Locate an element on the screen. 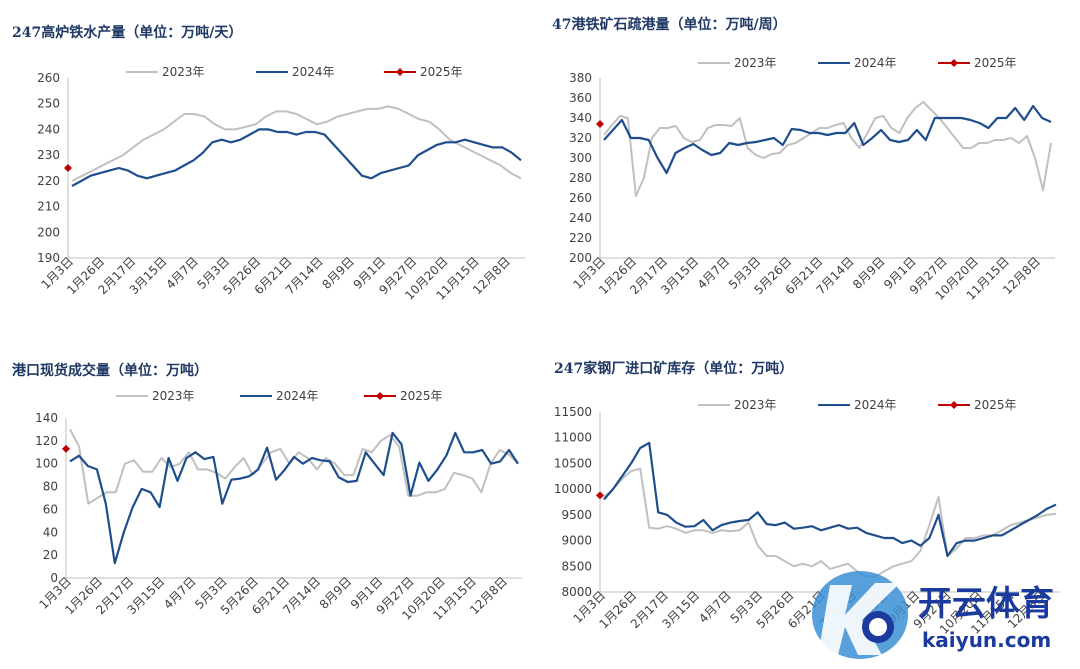 The width and height of the screenshot is (1080, 669). y-tick-label: 120 is located at coordinates (46, 441).